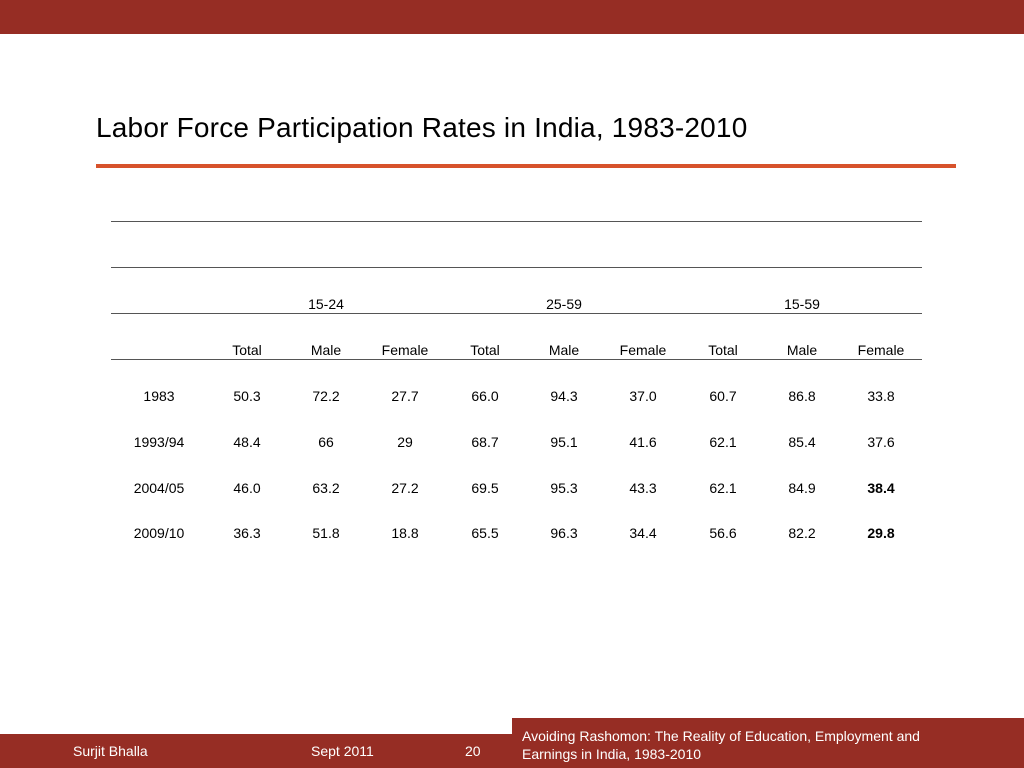  Describe the element at coordinates (159, 488) in the screenshot. I see `row-year: 2004/05` at that location.